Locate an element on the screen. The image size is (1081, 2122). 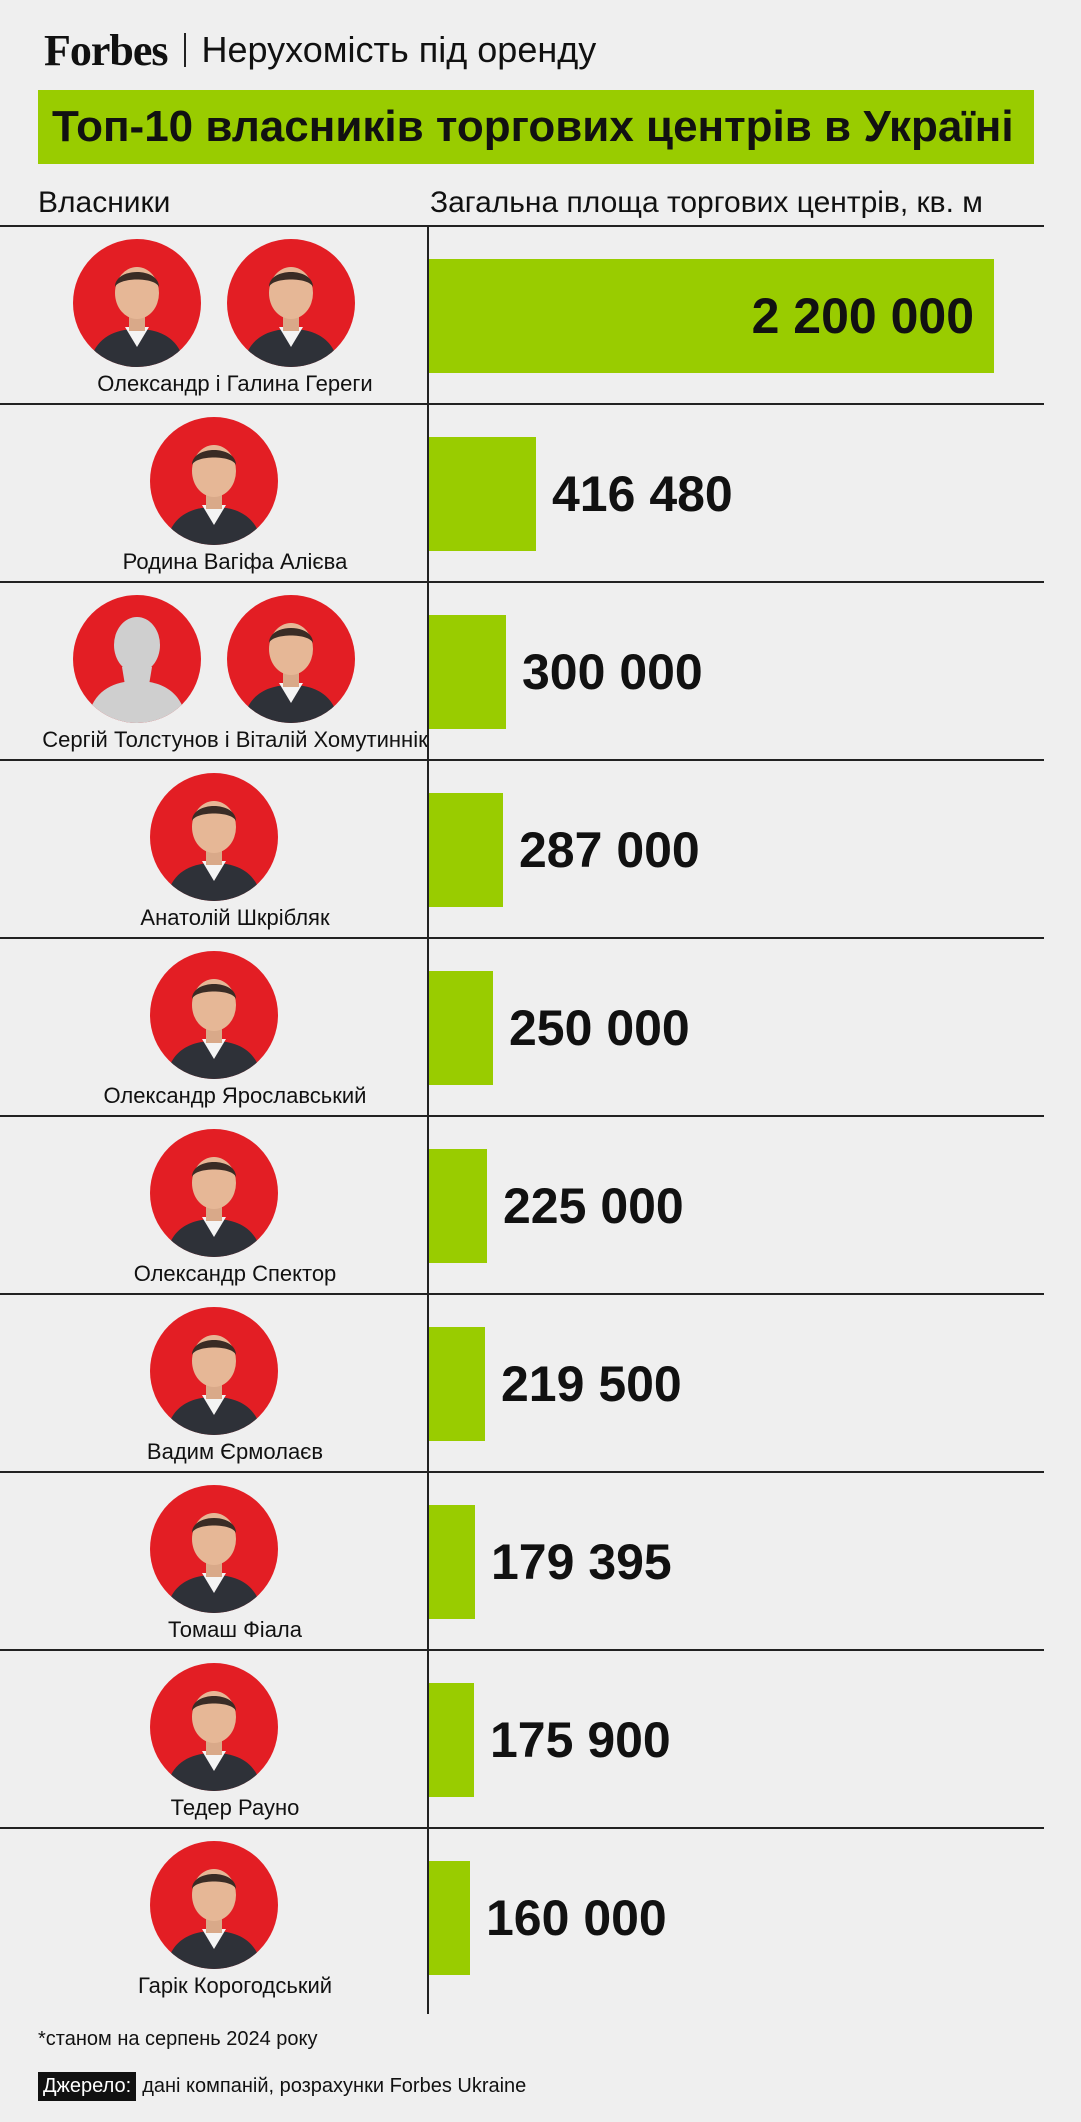
bar-value-label: 416 480 is located at coordinates (642, 494).